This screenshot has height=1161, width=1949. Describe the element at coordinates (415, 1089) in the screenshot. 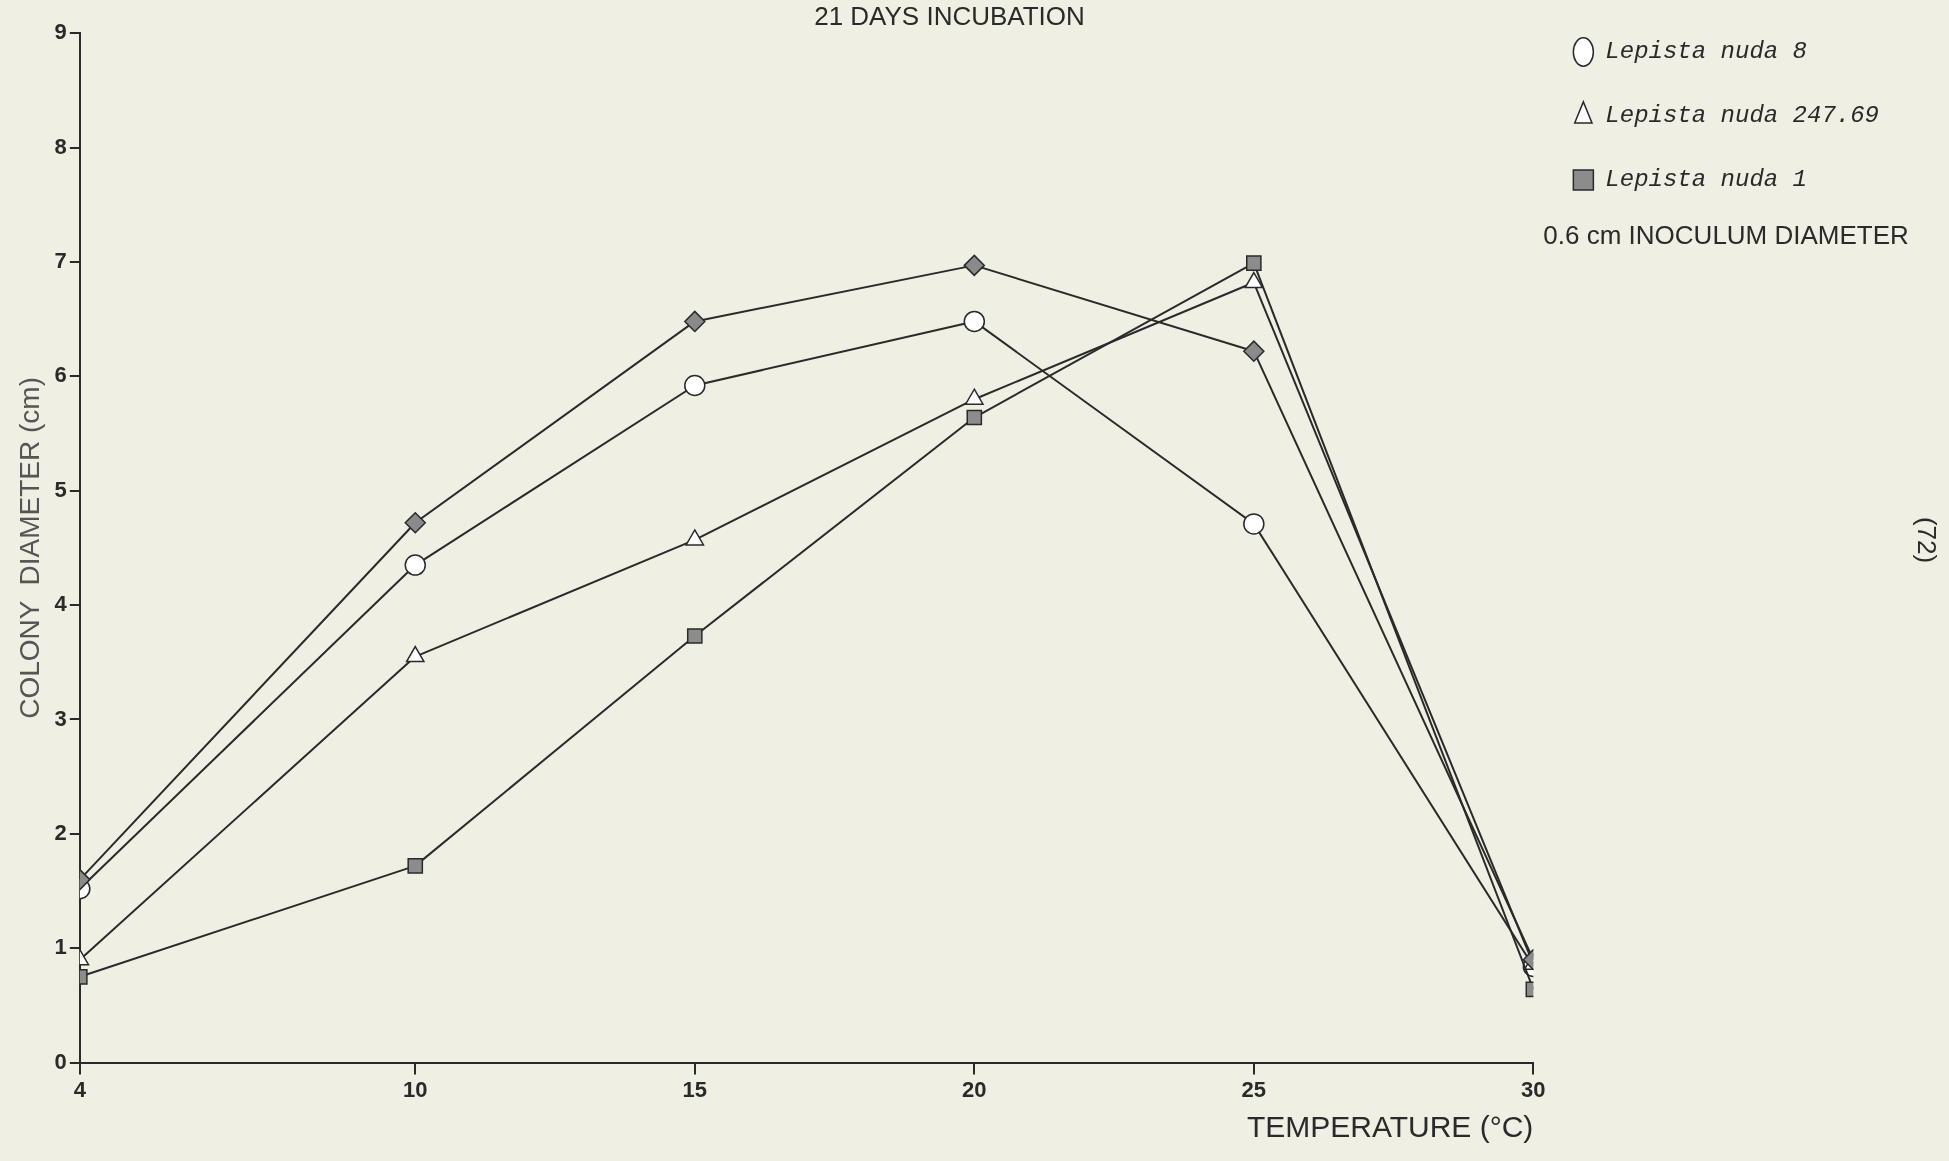

I see `x-tick-label: 10` at that location.